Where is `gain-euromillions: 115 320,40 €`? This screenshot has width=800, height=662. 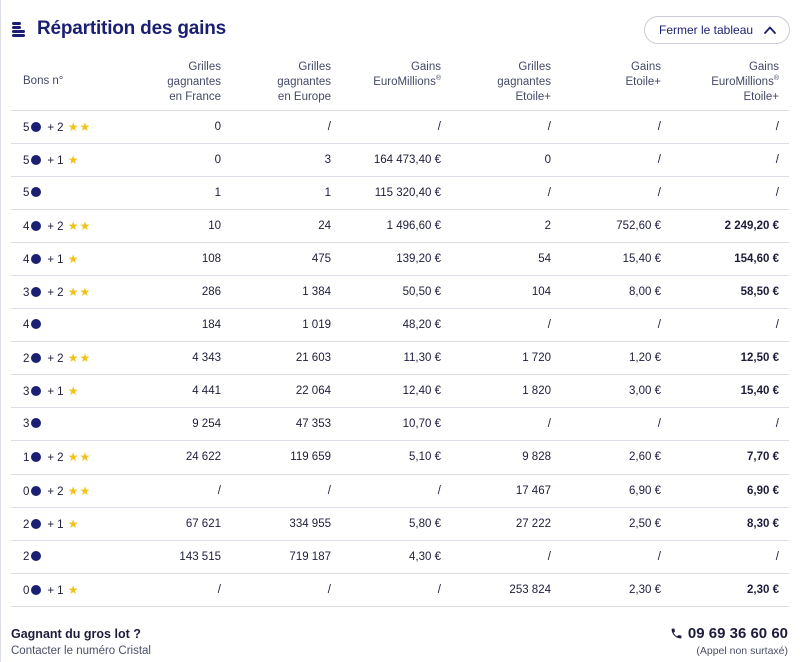 gain-euromillions: 115 320,40 € is located at coordinates (407, 192).